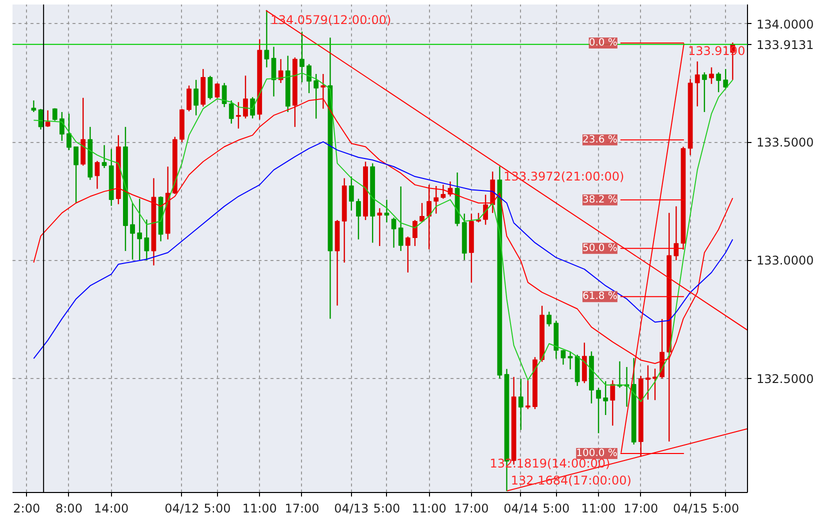 This screenshot has width=818, height=519. Describe the element at coordinates (603, 43) in the screenshot. I see `series-label: 0.0 %` at that location.